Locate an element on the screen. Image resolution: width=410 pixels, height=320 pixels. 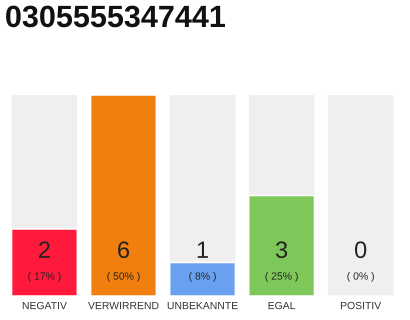
chart-title: 0305555347441 is located at coordinates (115, 17).